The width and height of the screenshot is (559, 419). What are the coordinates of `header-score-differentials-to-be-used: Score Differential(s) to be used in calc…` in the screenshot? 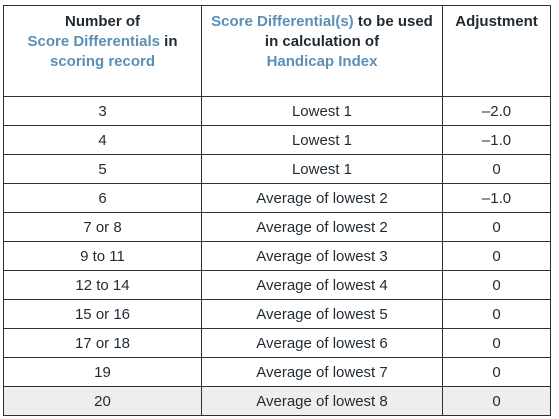 It's located at (322, 51).